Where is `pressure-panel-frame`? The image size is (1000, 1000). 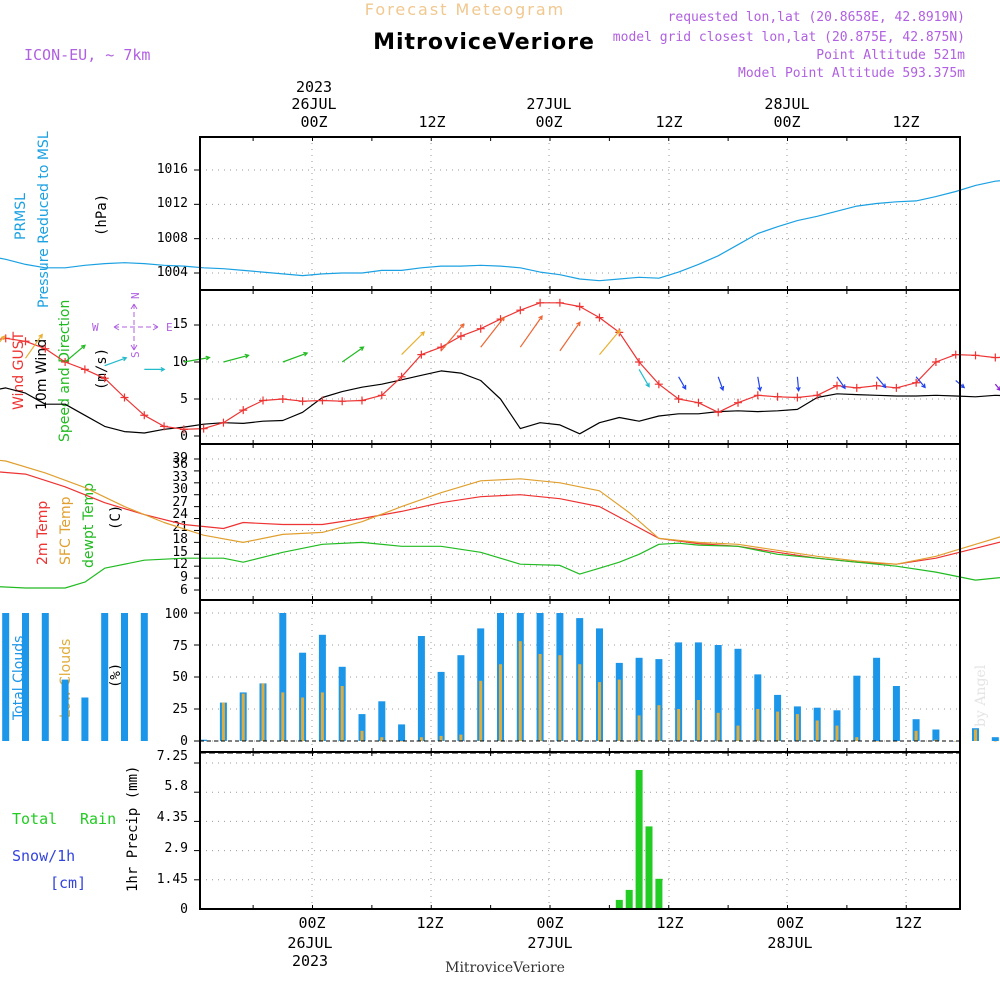
pressure-panel-frame is located at coordinates (580, 213).